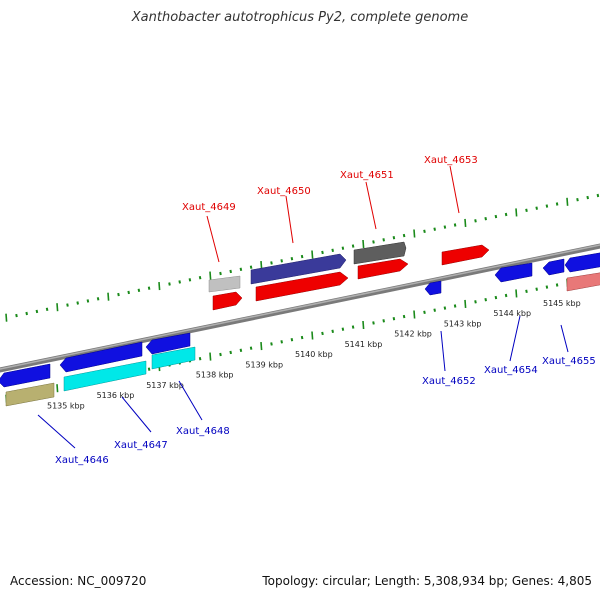  Describe the element at coordinates (451, 160) in the screenshot. I see `gene-label-xaut-4653: Xaut_4653` at that location.